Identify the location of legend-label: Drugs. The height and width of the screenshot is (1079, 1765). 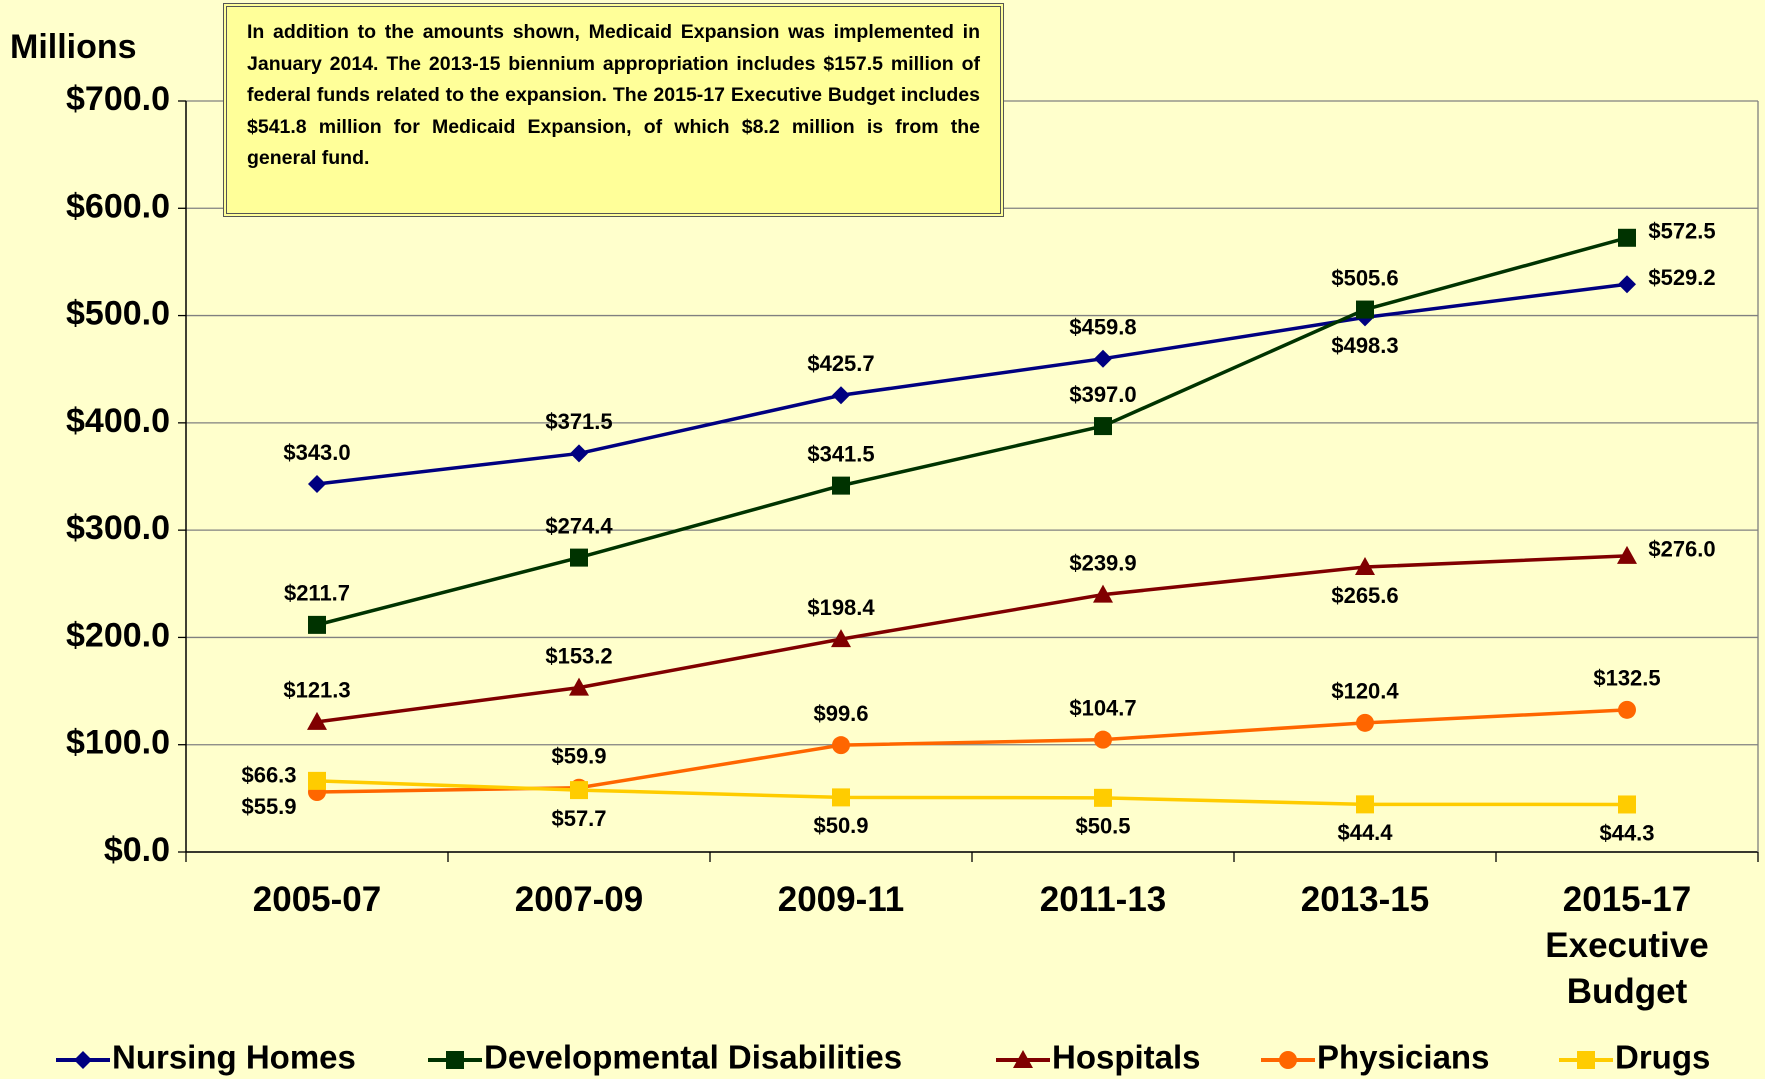
(1662, 1057).